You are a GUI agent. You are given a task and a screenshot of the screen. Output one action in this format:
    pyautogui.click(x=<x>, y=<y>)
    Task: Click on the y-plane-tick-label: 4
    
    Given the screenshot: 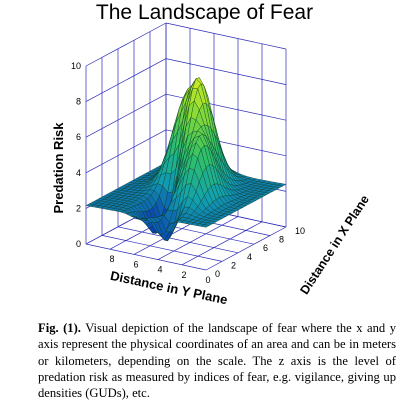 What is the action you would take?
    pyautogui.click(x=159, y=270)
    